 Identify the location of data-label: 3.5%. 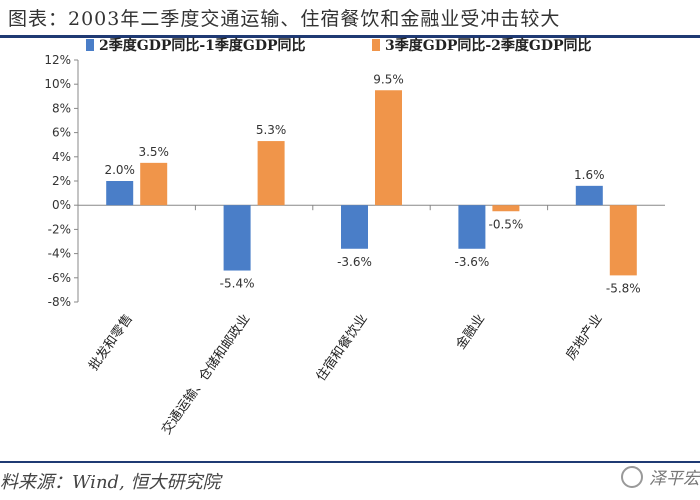
(153, 152).